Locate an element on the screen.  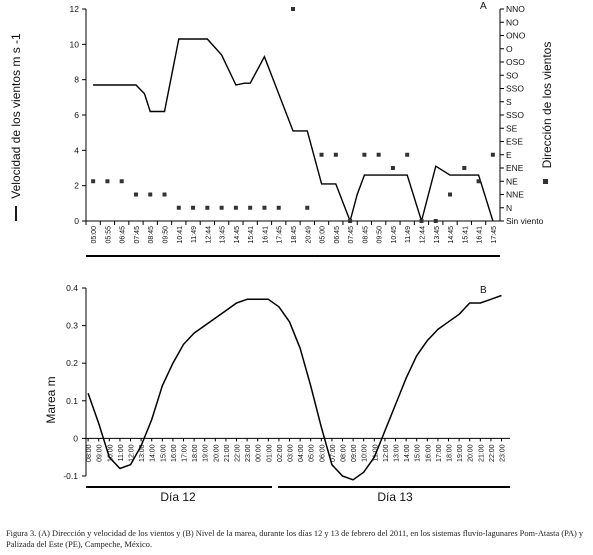
y2-tick-label: O is located at coordinates (509, 49).